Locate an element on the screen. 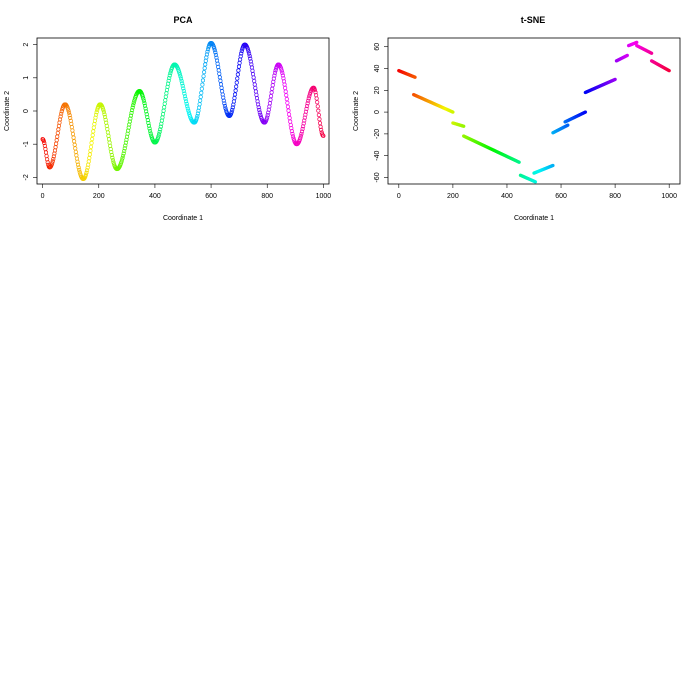 This screenshot has height=700, width=700. pca-points is located at coordinates (183, 111).